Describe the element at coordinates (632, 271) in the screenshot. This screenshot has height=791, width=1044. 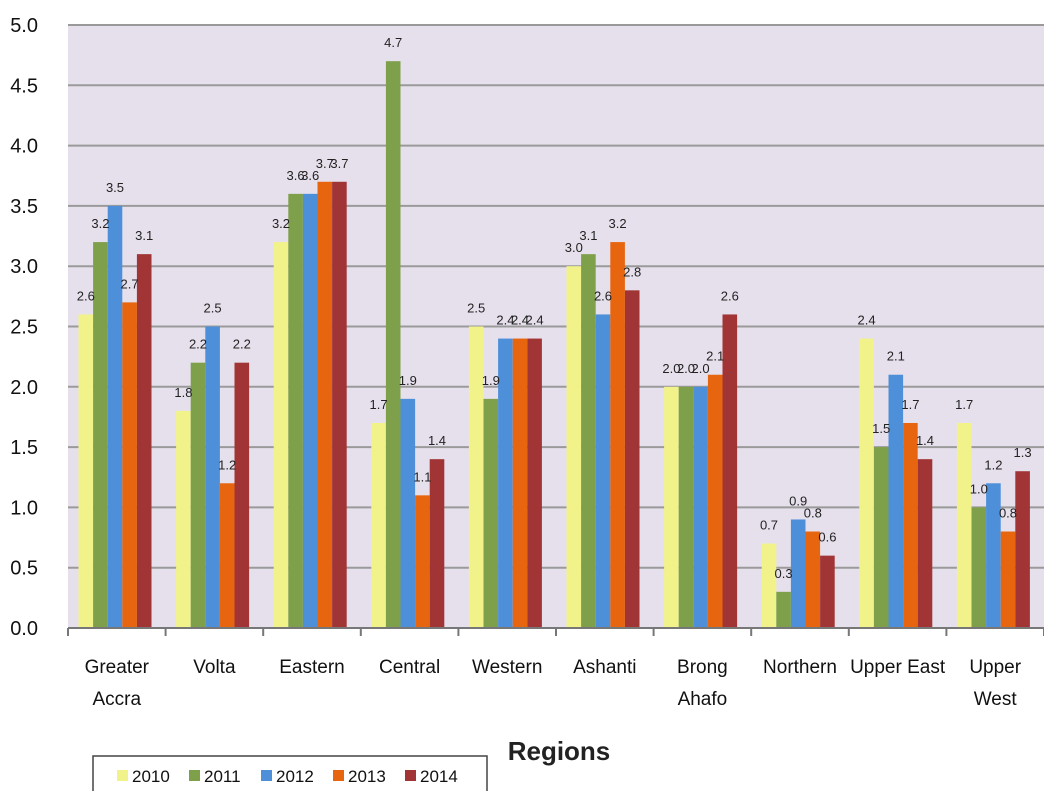
I see `data-label: 2.8` at that location.